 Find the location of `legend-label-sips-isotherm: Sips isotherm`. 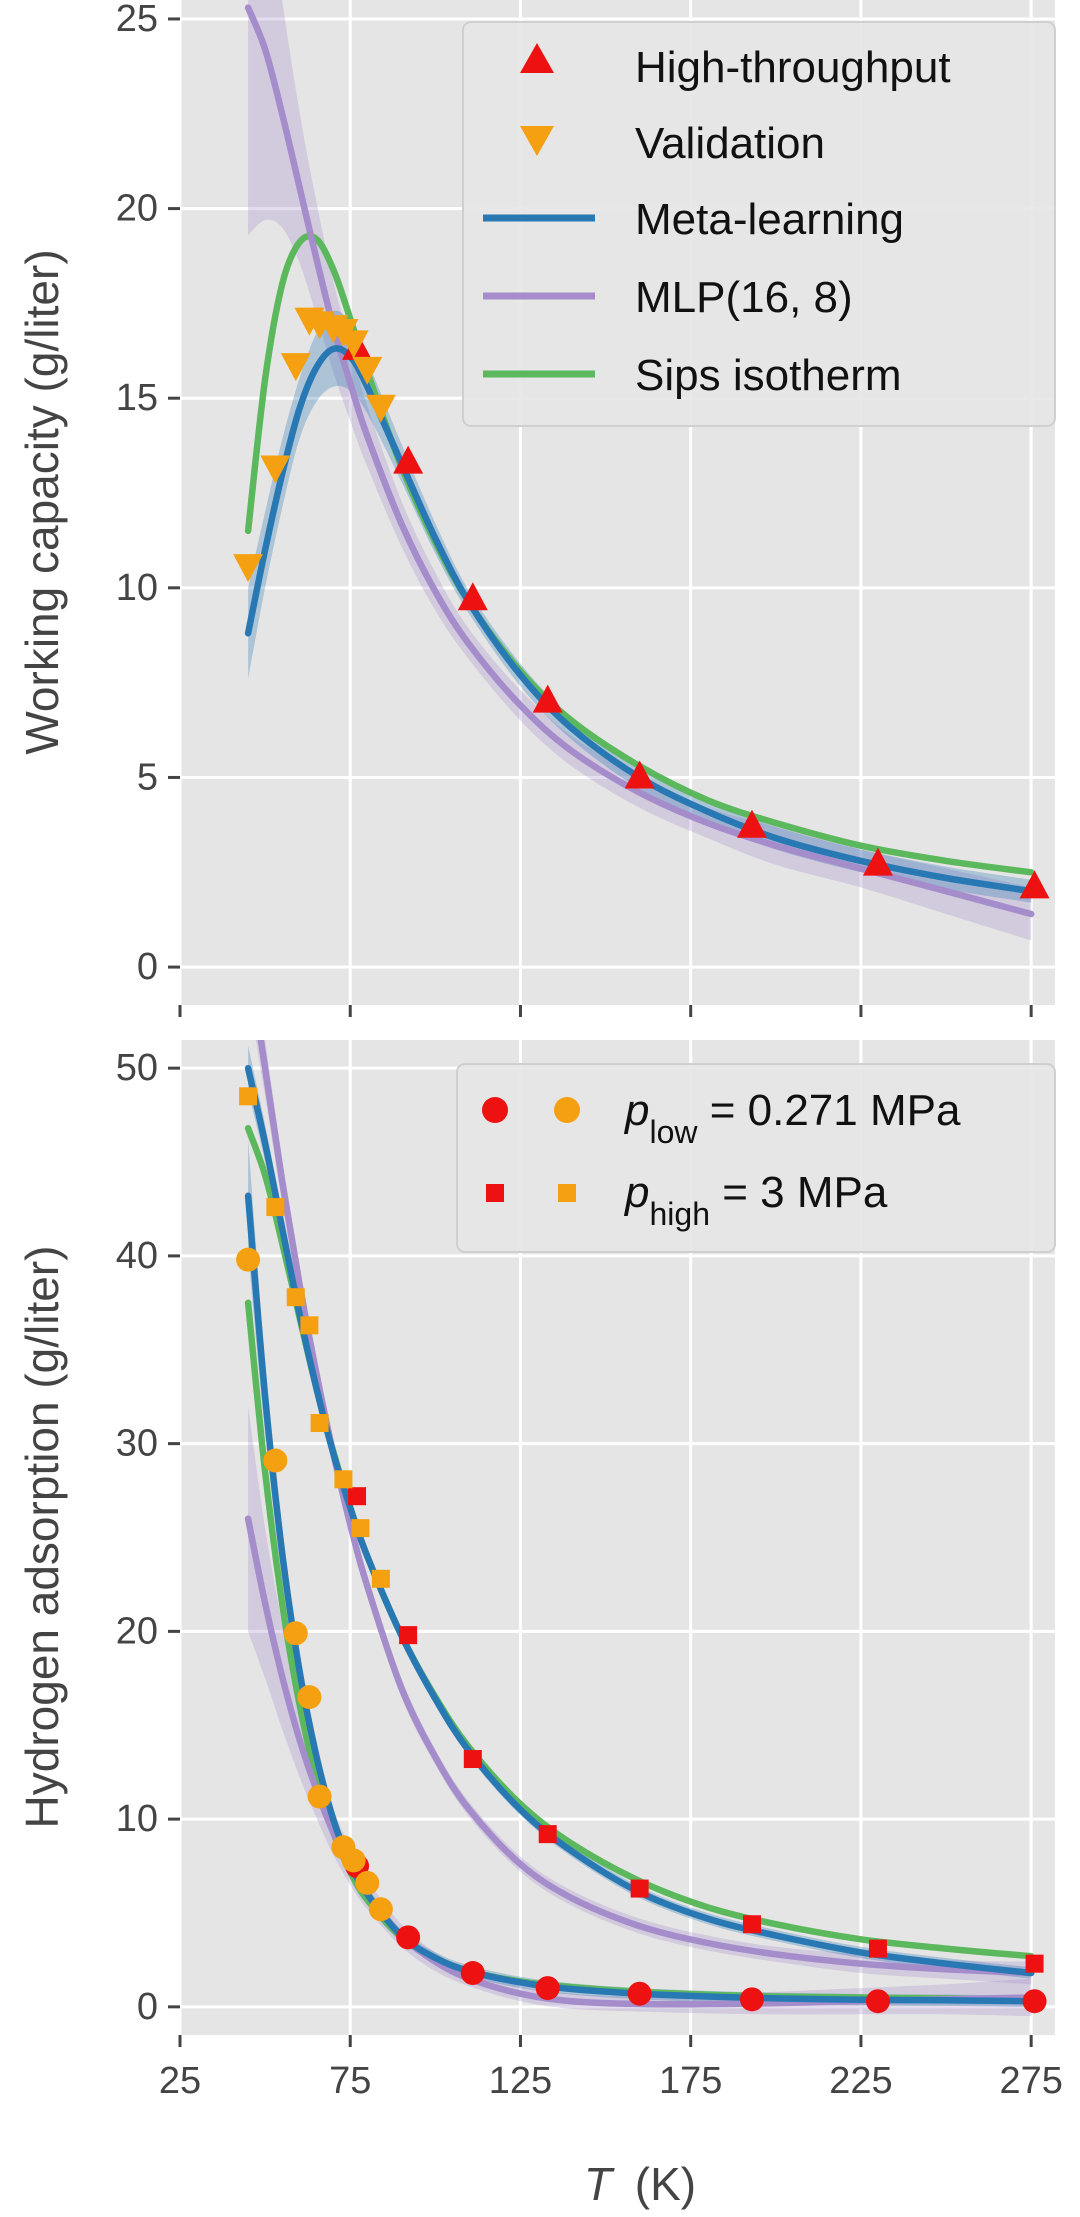

legend-label-sips-isotherm: Sips isotherm is located at coordinates (768, 375).